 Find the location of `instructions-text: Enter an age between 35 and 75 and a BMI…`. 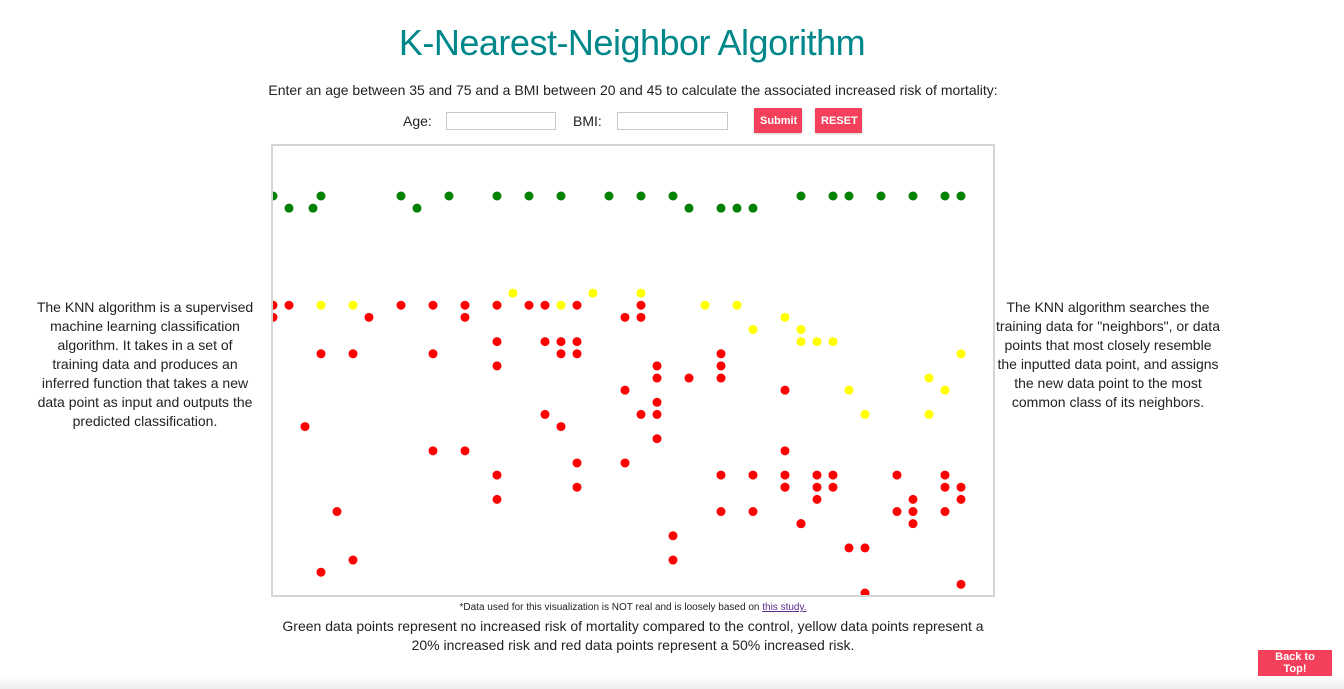

instructions-text: Enter an age between 35 and 75 and a BMI… is located at coordinates (633, 90).